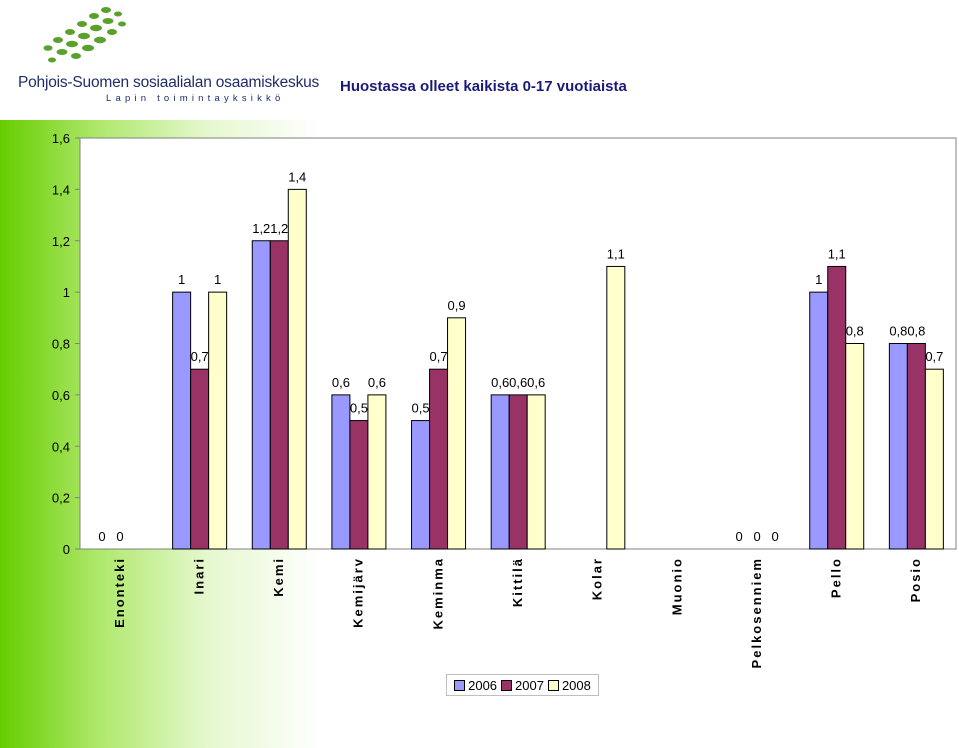 The image size is (959, 748). Describe the element at coordinates (297, 176) in the screenshot. I see `data-label: 1,4` at that location.